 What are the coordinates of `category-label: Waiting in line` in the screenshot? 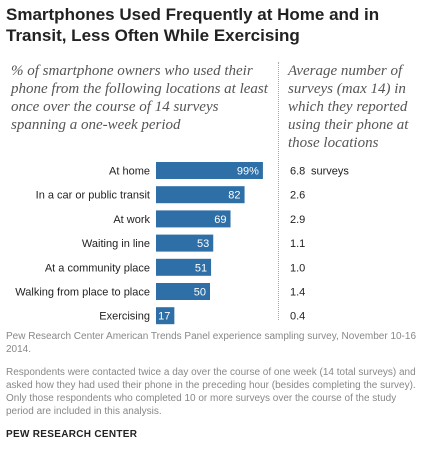 It's located at (116, 244).